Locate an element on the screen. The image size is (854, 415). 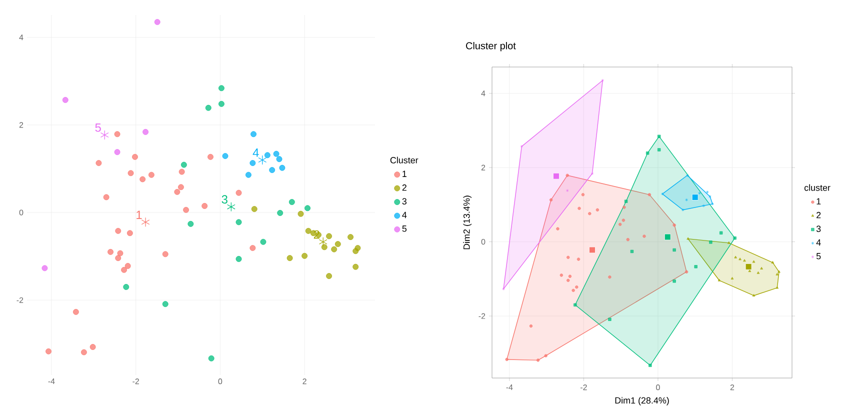
annotation: 5 is located at coordinates (98, 127).